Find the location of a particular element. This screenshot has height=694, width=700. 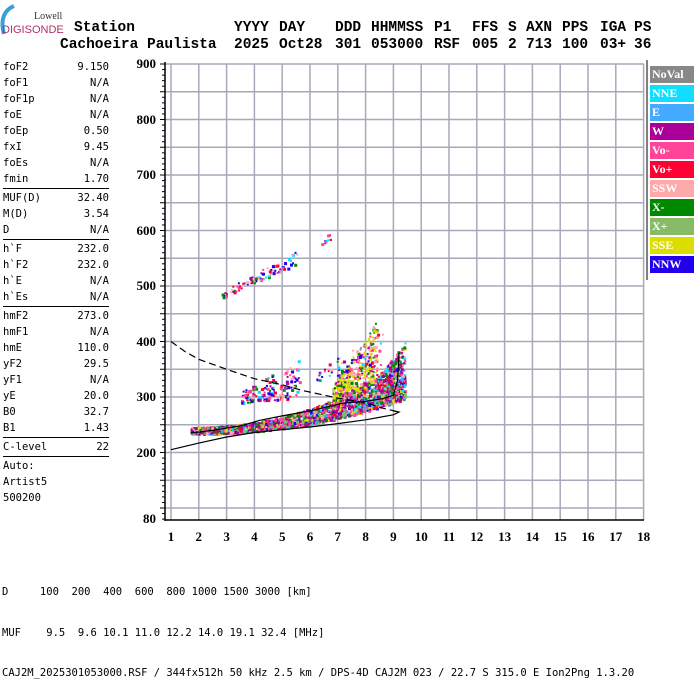

legend-item-ssw: SSW is located at coordinates (672, 188).